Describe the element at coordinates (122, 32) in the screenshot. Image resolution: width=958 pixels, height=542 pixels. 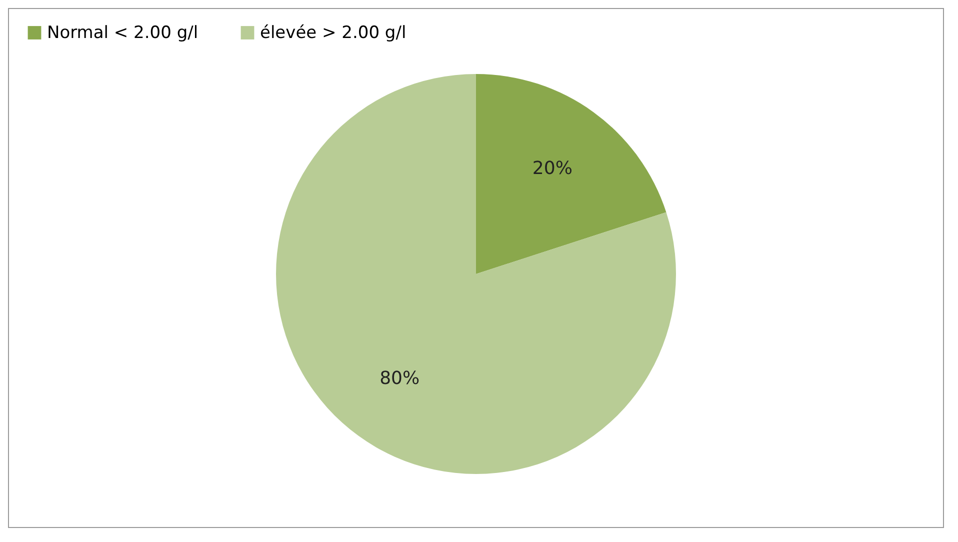
I see `legend-label: Normal < 2.00 g/l` at that location.